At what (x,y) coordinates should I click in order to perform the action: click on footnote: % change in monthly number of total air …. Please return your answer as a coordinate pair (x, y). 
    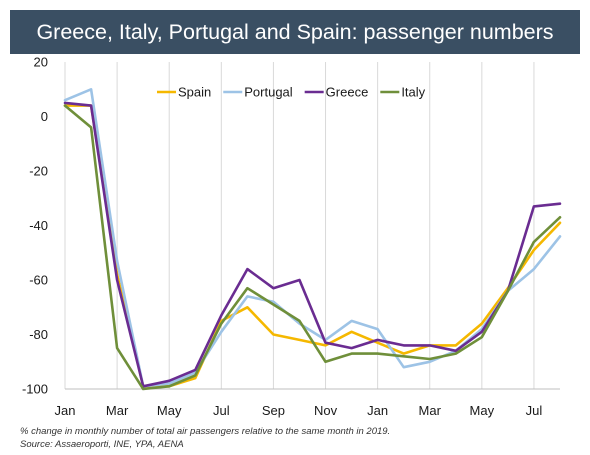
    Looking at the image, I should click on (205, 431).